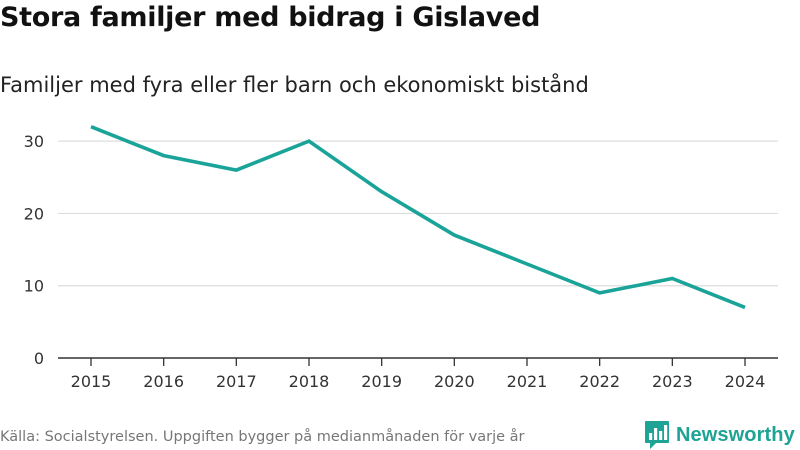 This screenshot has width=800, height=450. Describe the element at coordinates (657, 435) in the screenshot. I see `bar-chart-speech-bubble-icon` at that location.